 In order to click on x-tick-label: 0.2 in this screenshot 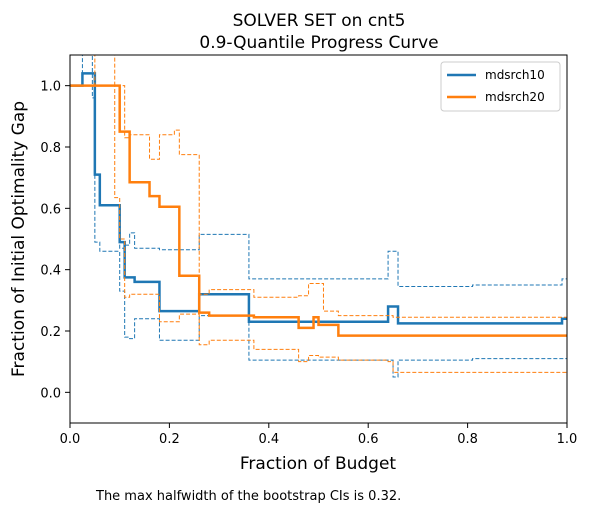, I will do `click(169, 439)`.